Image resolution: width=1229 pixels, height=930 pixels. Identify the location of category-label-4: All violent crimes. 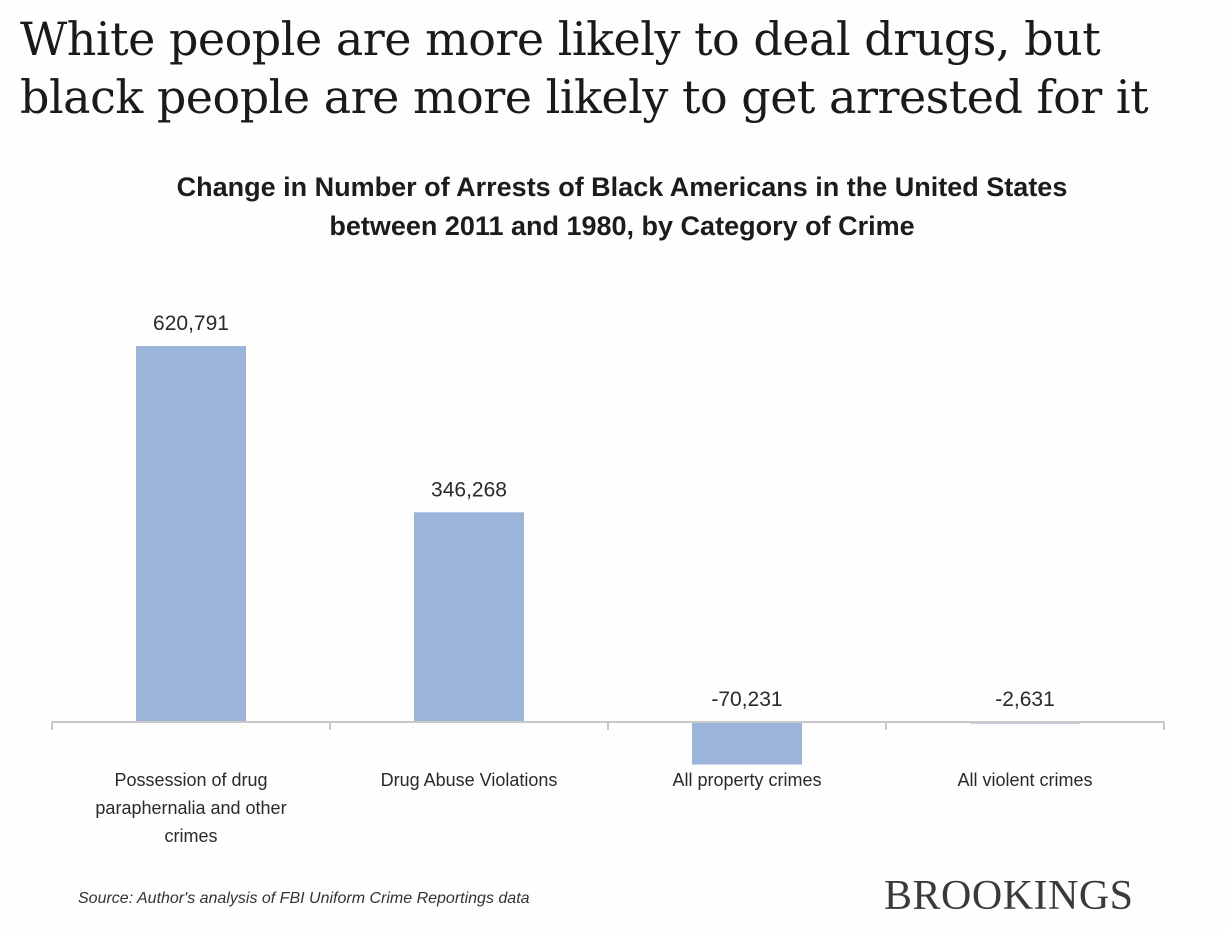
(1024, 780).